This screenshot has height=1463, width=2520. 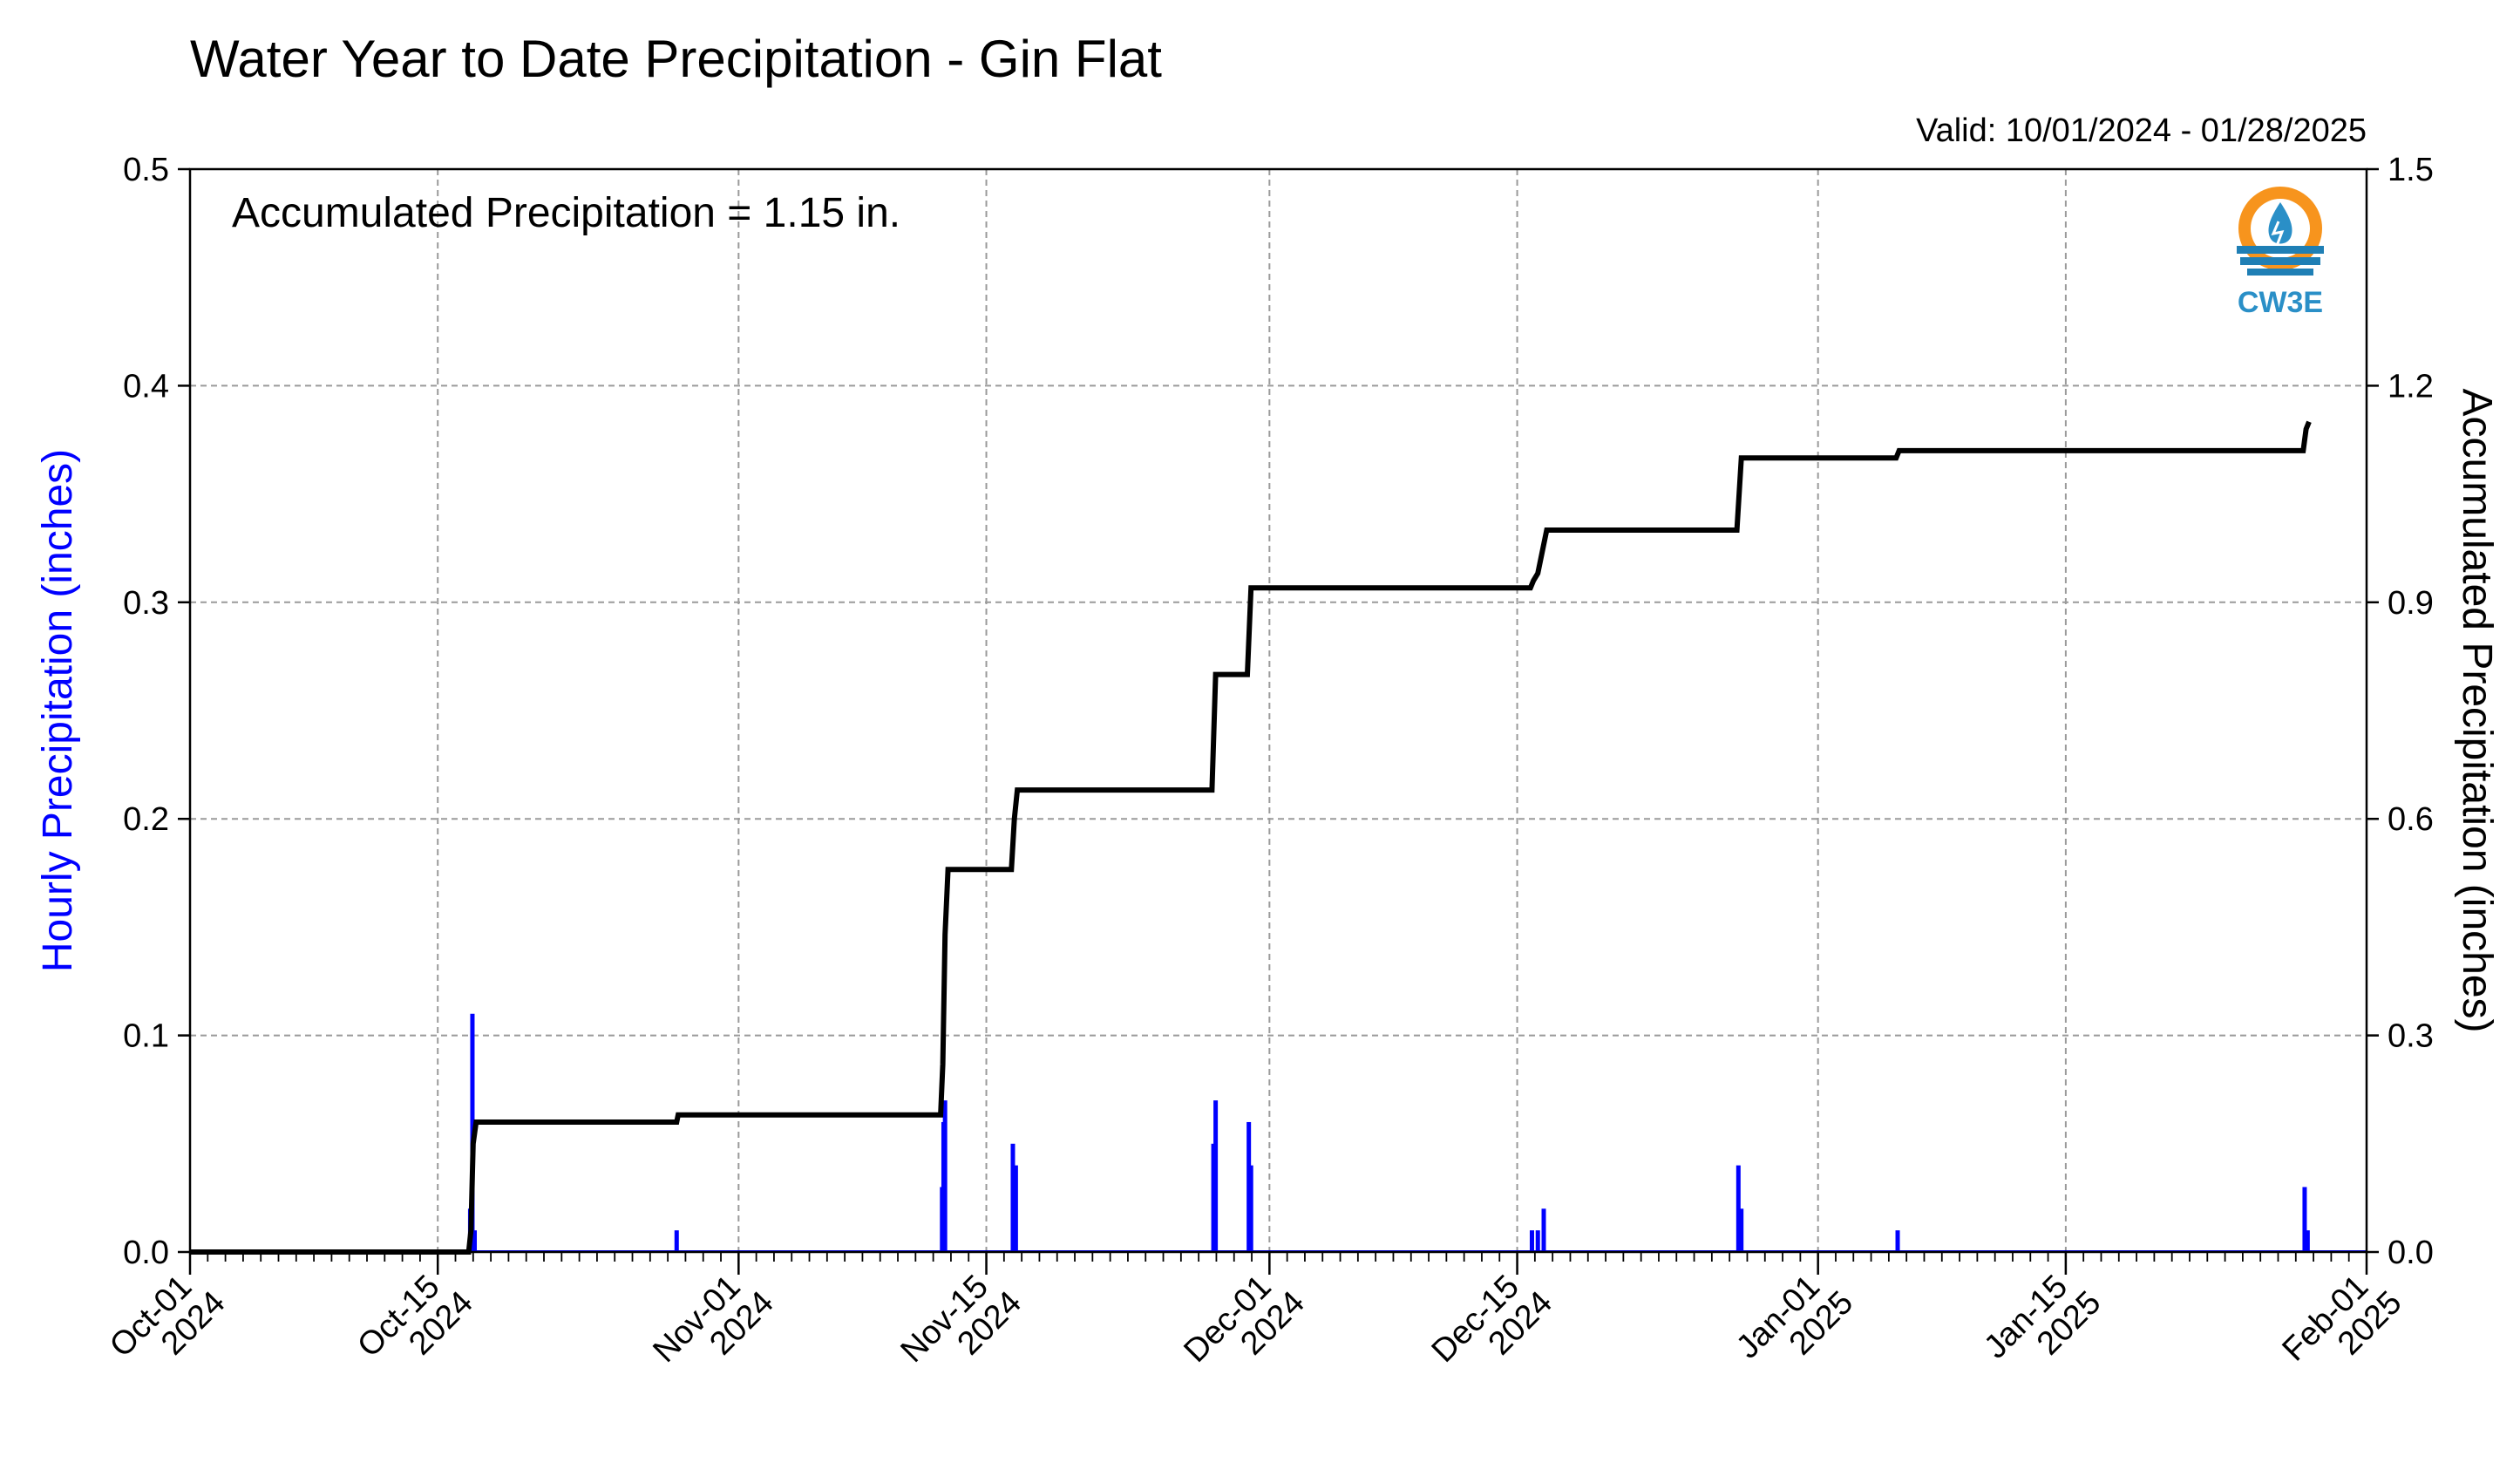 I want to click on left-tick-label: 0.5, so click(x=146, y=170).